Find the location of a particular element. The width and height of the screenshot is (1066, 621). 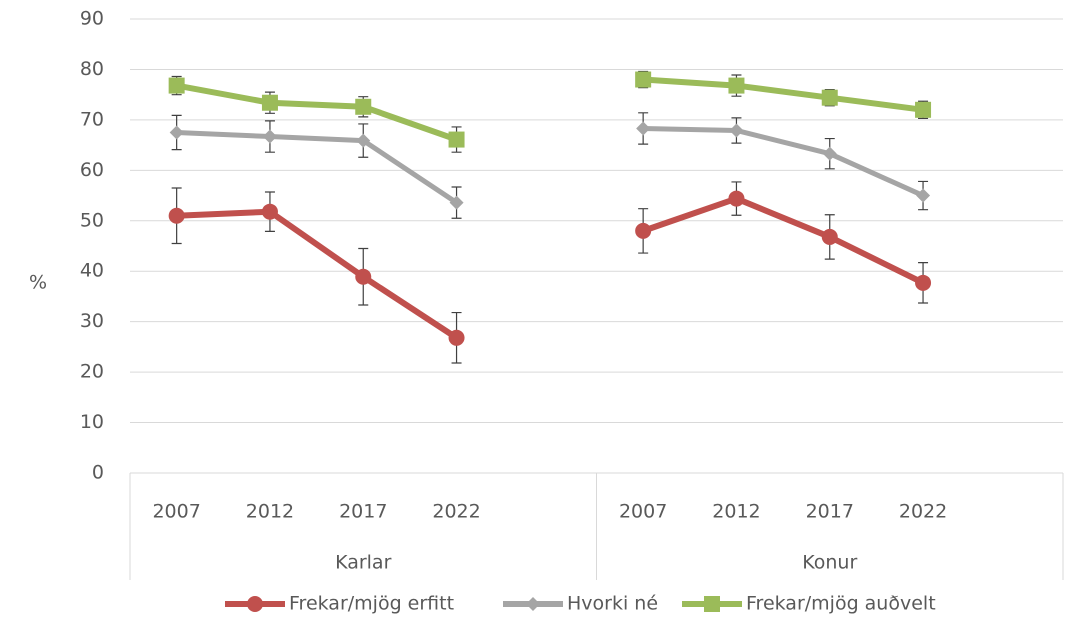

y-tick-label: 50 is located at coordinates (92, 220).